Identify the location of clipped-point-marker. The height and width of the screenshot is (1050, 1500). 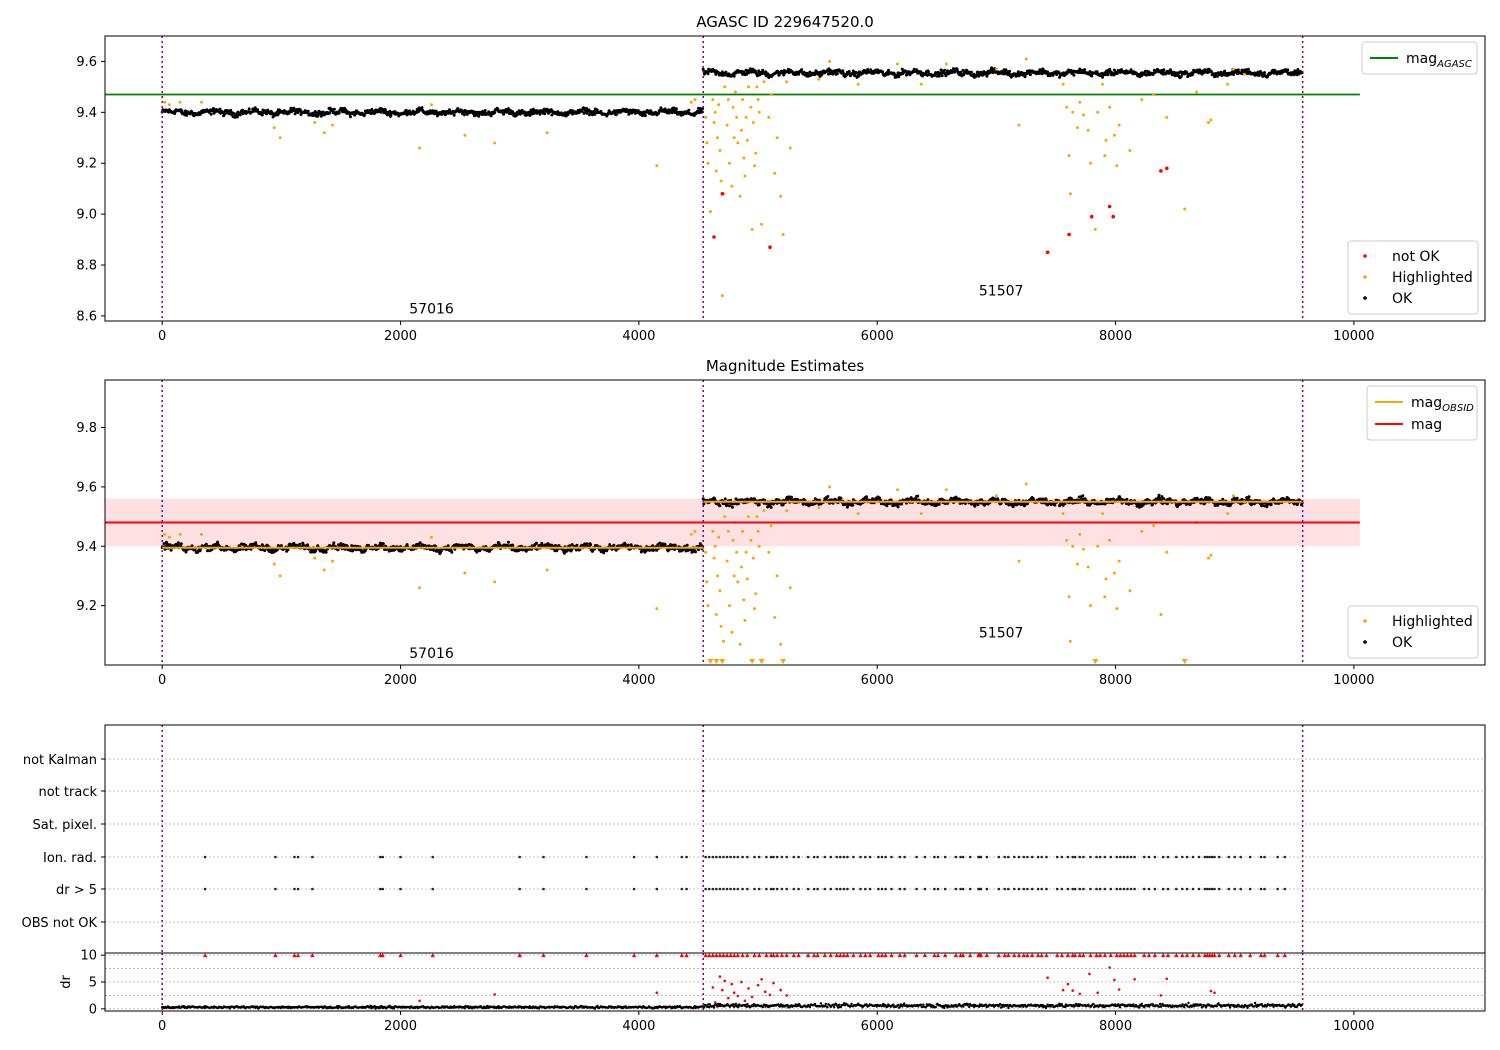
(783, 661).